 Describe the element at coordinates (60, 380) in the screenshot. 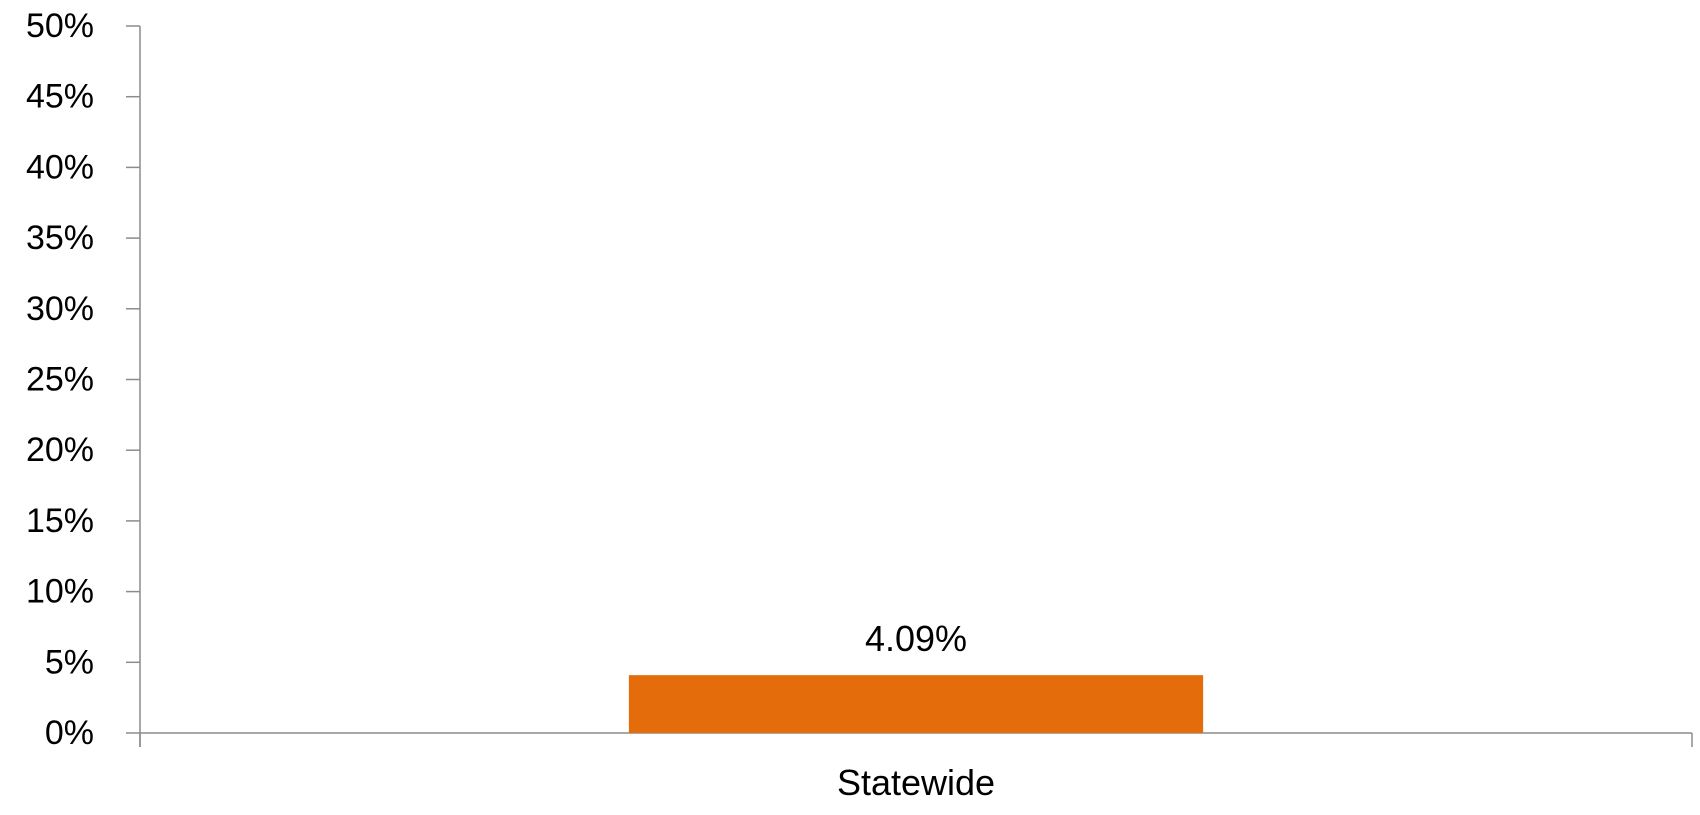

I see `y-tick-label: 25%` at that location.